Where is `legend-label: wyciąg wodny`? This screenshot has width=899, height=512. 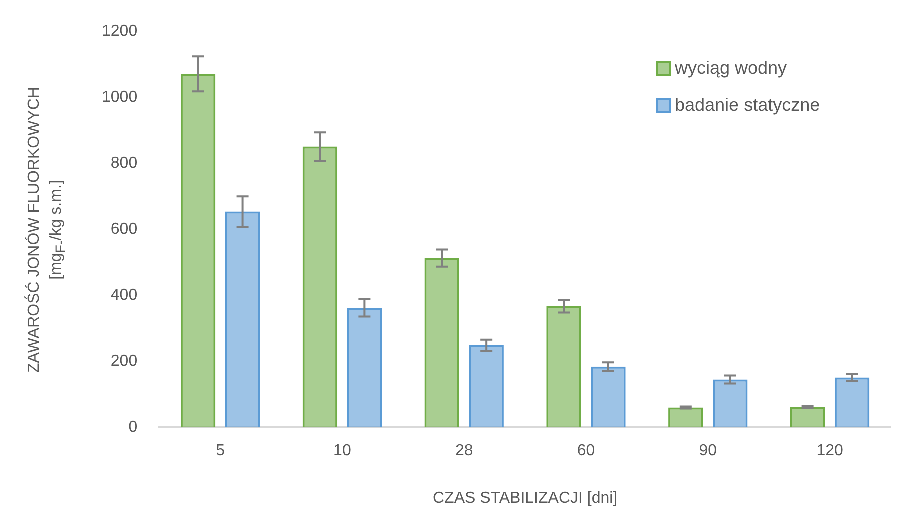 legend-label: wyciąg wodny is located at coordinates (731, 68).